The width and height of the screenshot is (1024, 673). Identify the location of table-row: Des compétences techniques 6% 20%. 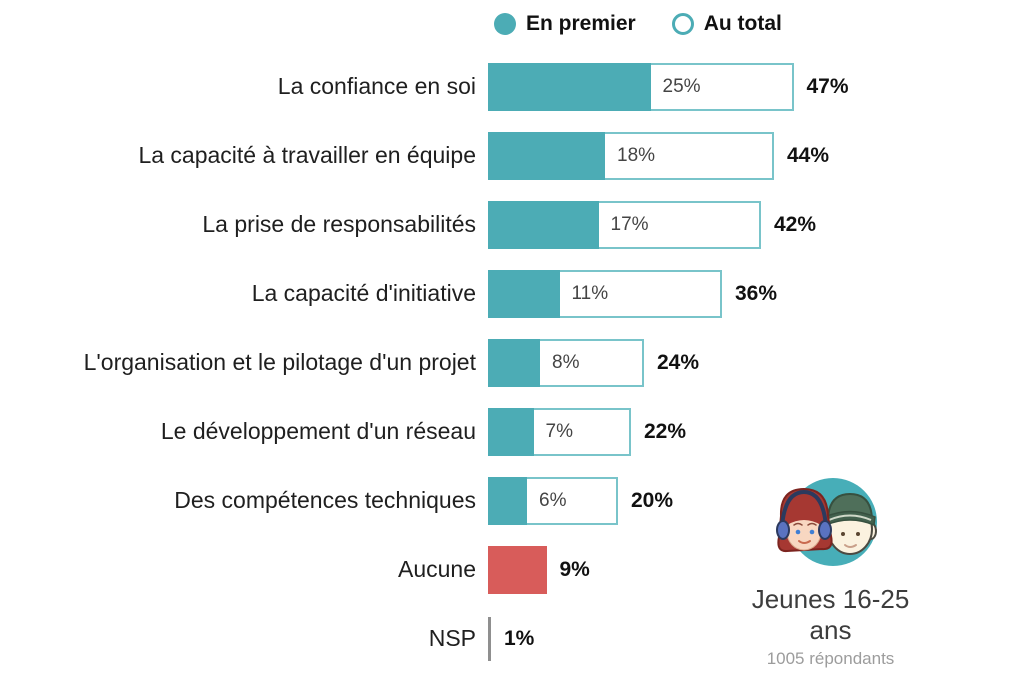
(512, 500).